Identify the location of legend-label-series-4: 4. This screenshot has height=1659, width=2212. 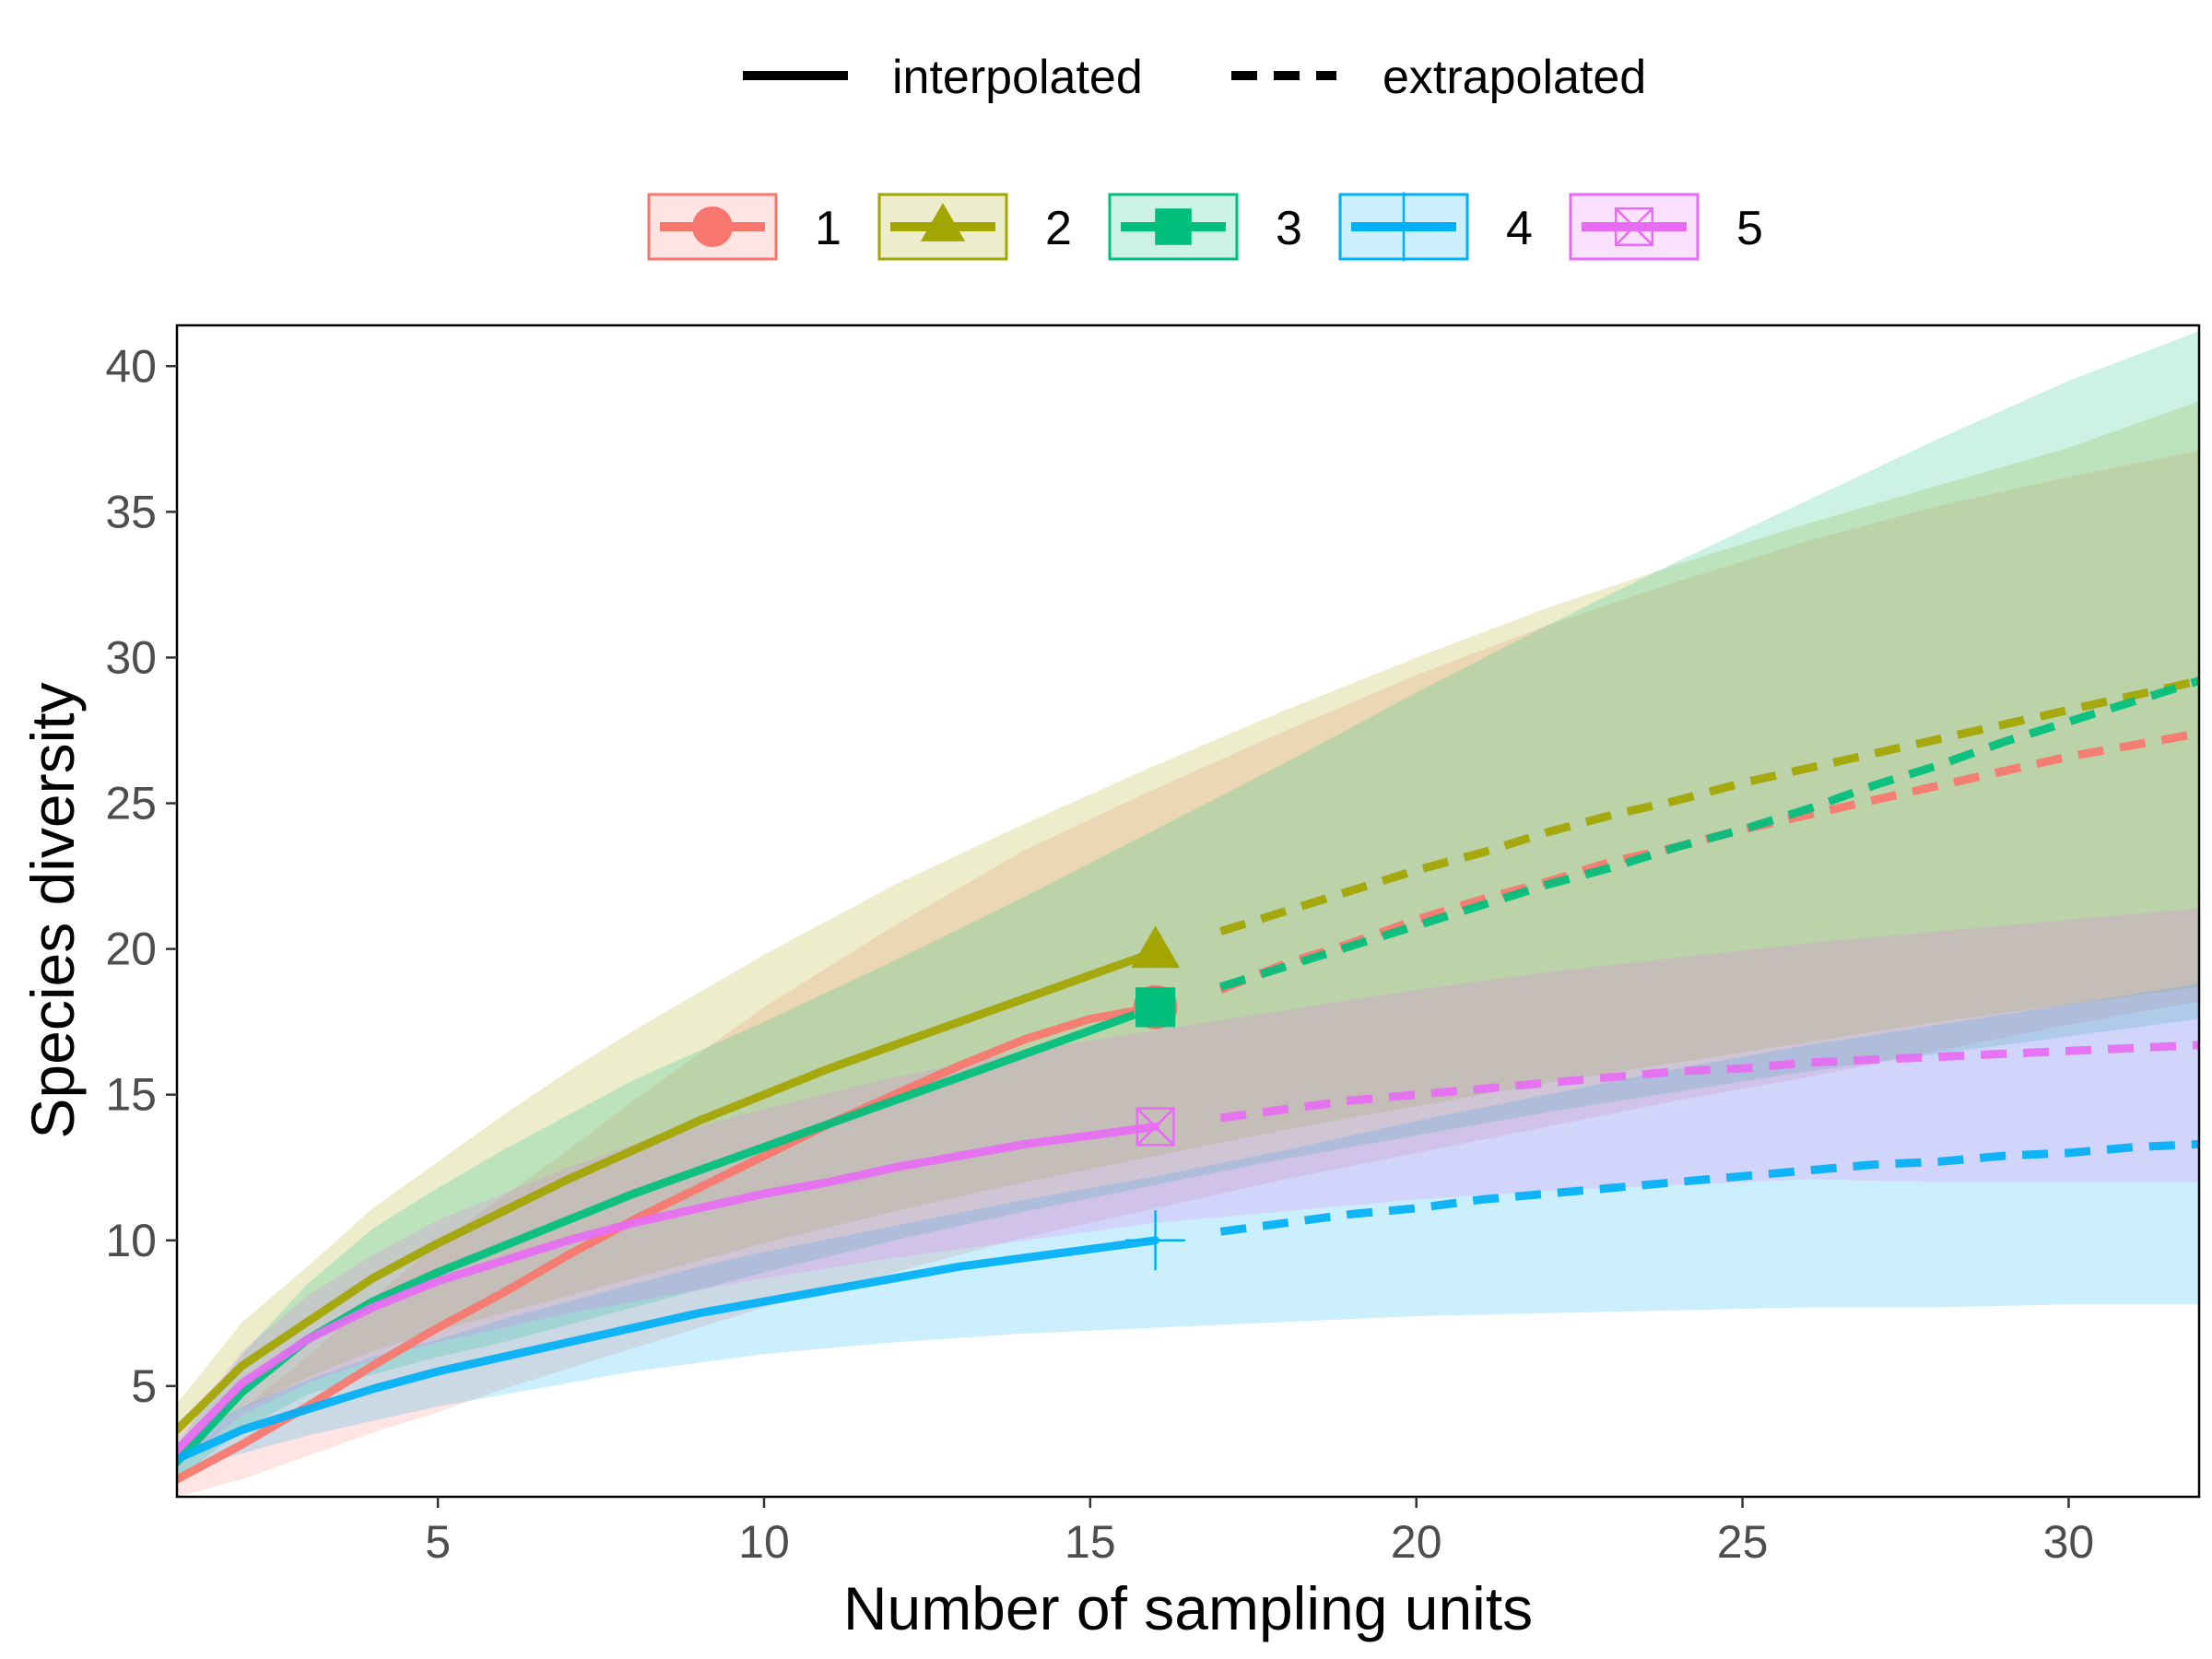
(1519, 228).